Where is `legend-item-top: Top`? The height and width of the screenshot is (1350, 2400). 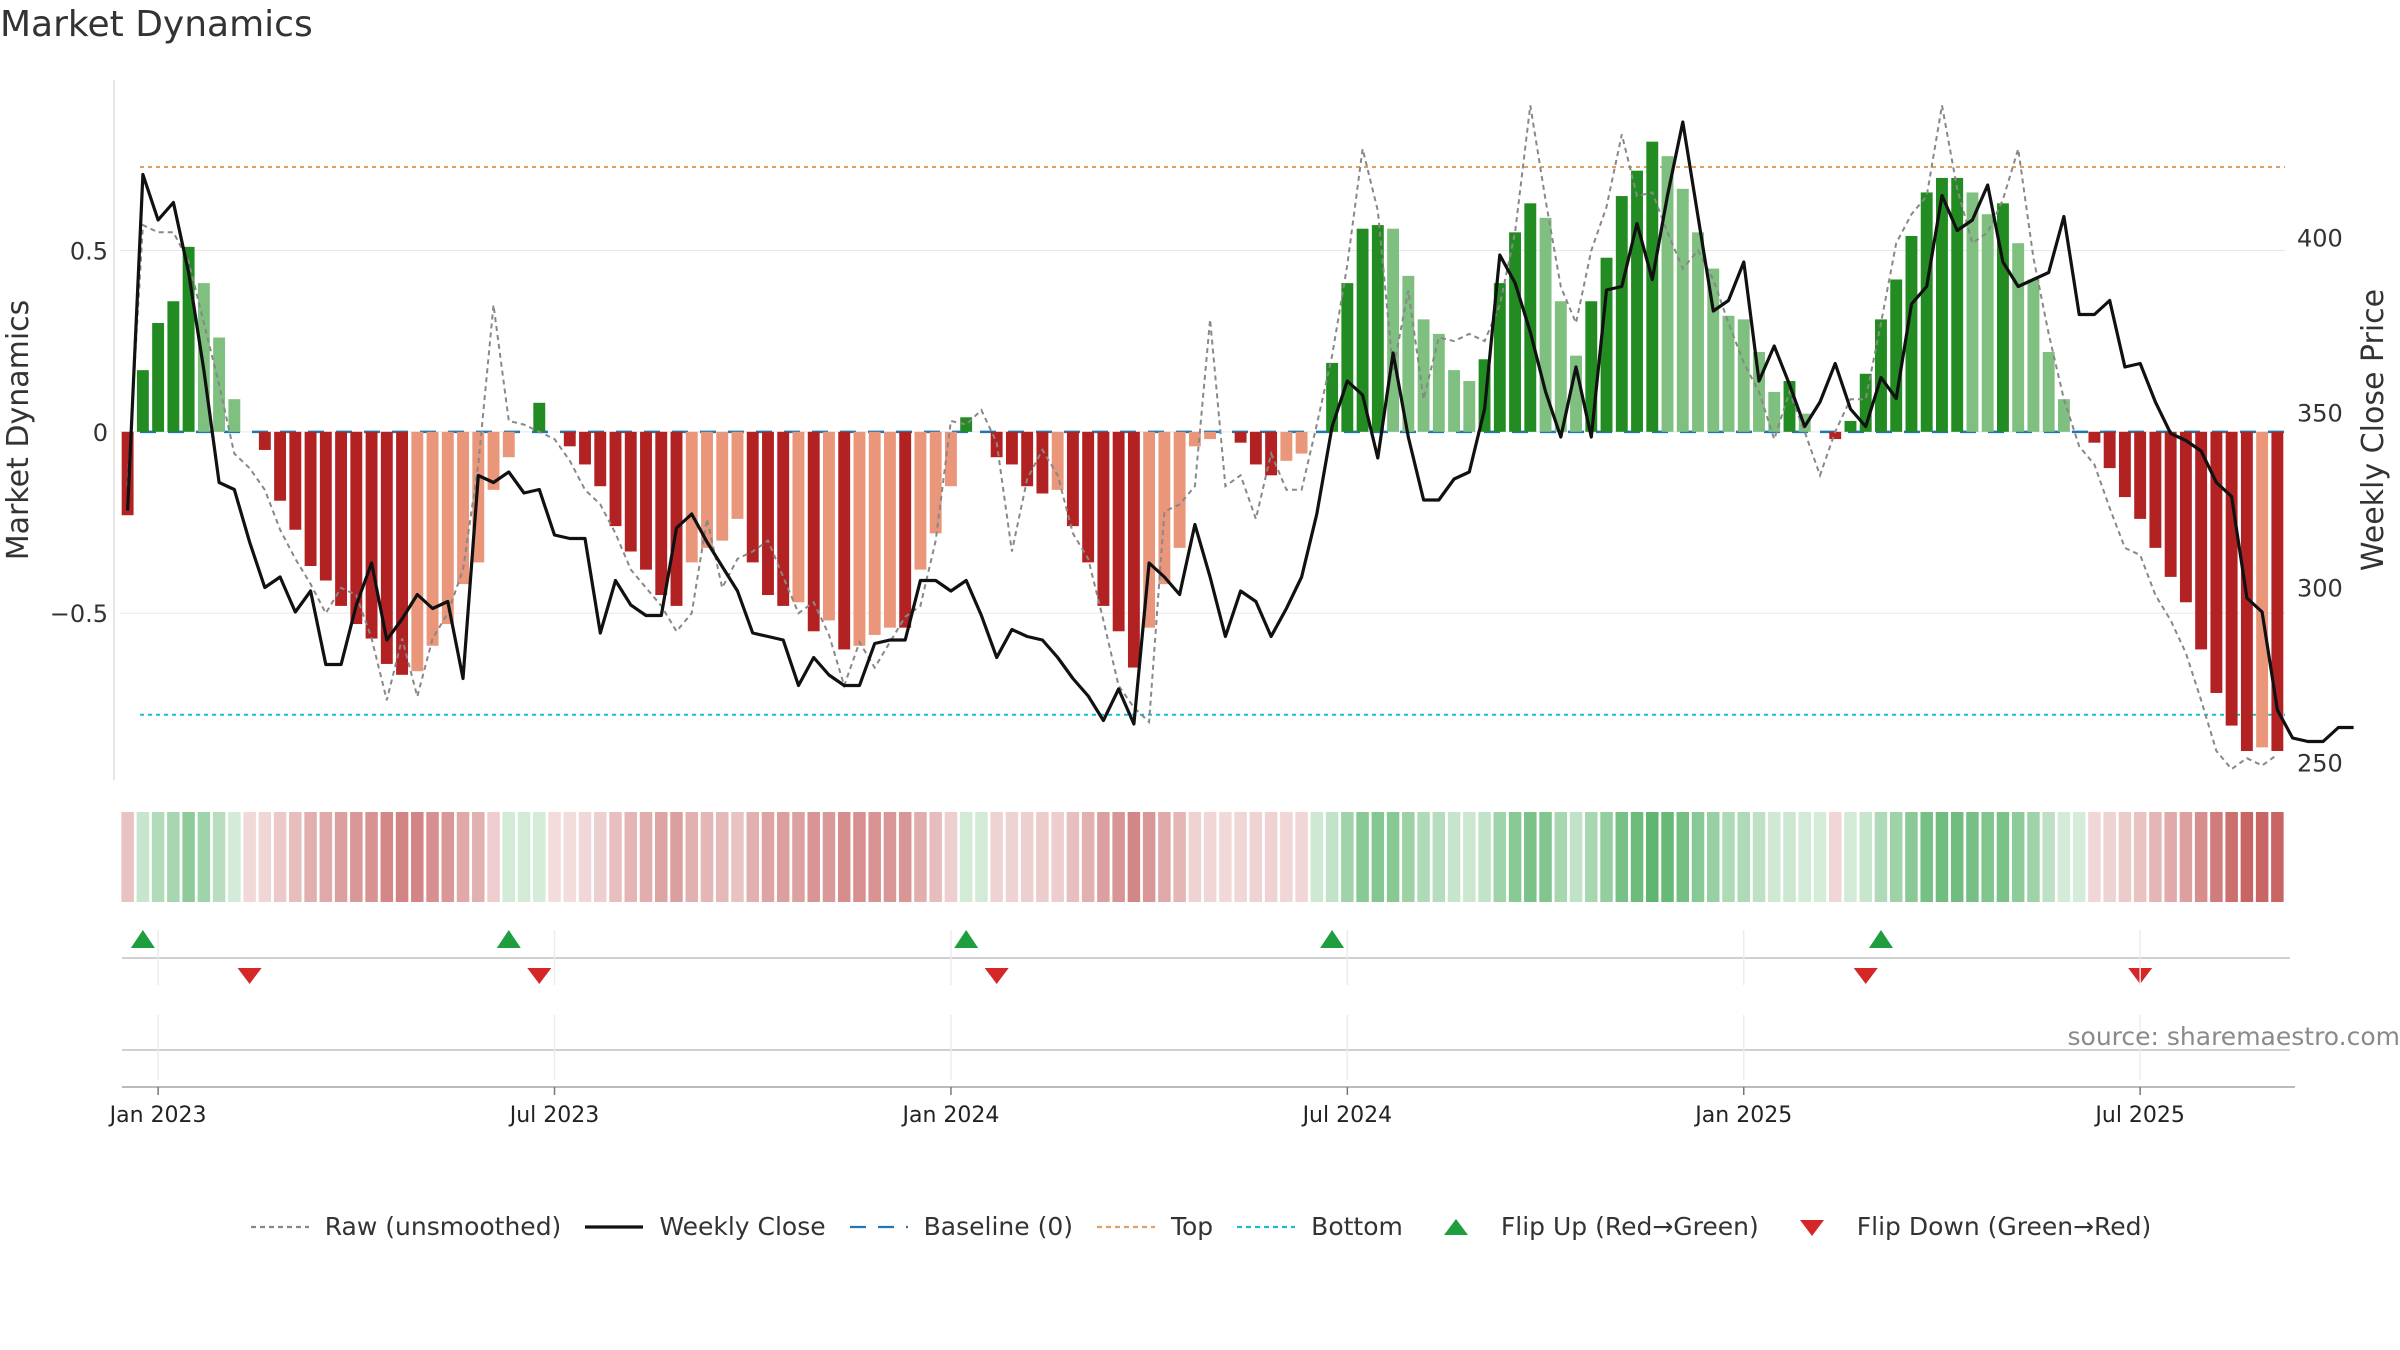 legend-item-top: Top is located at coordinates (1154, 1226).